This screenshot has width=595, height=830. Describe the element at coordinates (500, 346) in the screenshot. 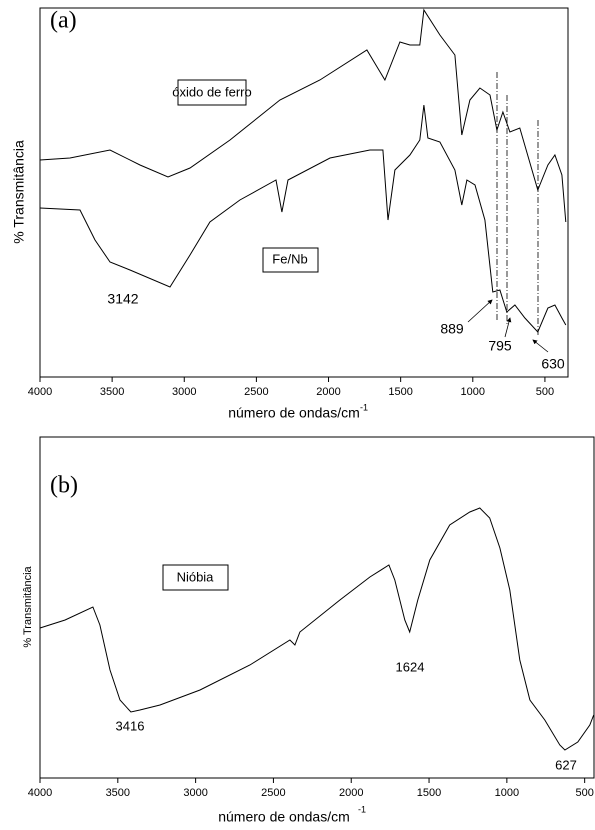

I see `annotation: 795` at that location.